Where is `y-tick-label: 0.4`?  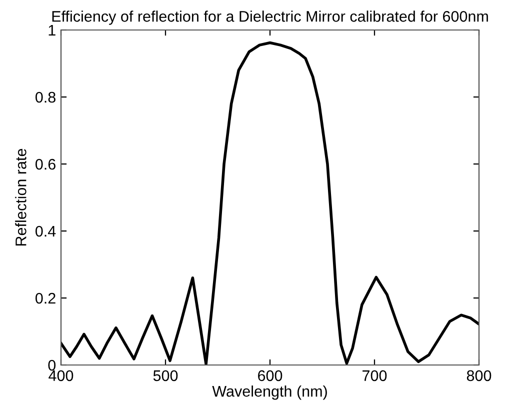 y-tick-label: 0.4 is located at coordinates (46, 231).